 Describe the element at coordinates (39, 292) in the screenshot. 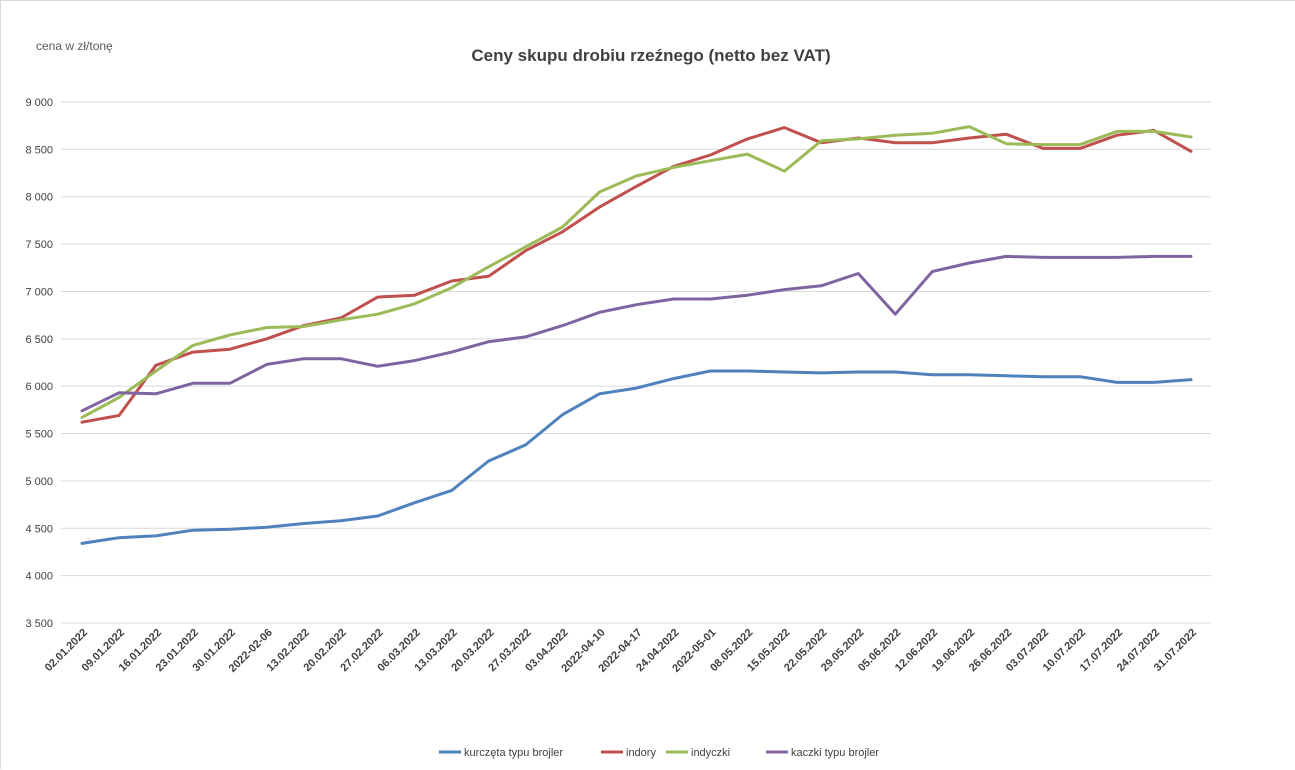

I see `y-tick-label: 7 000` at that location.